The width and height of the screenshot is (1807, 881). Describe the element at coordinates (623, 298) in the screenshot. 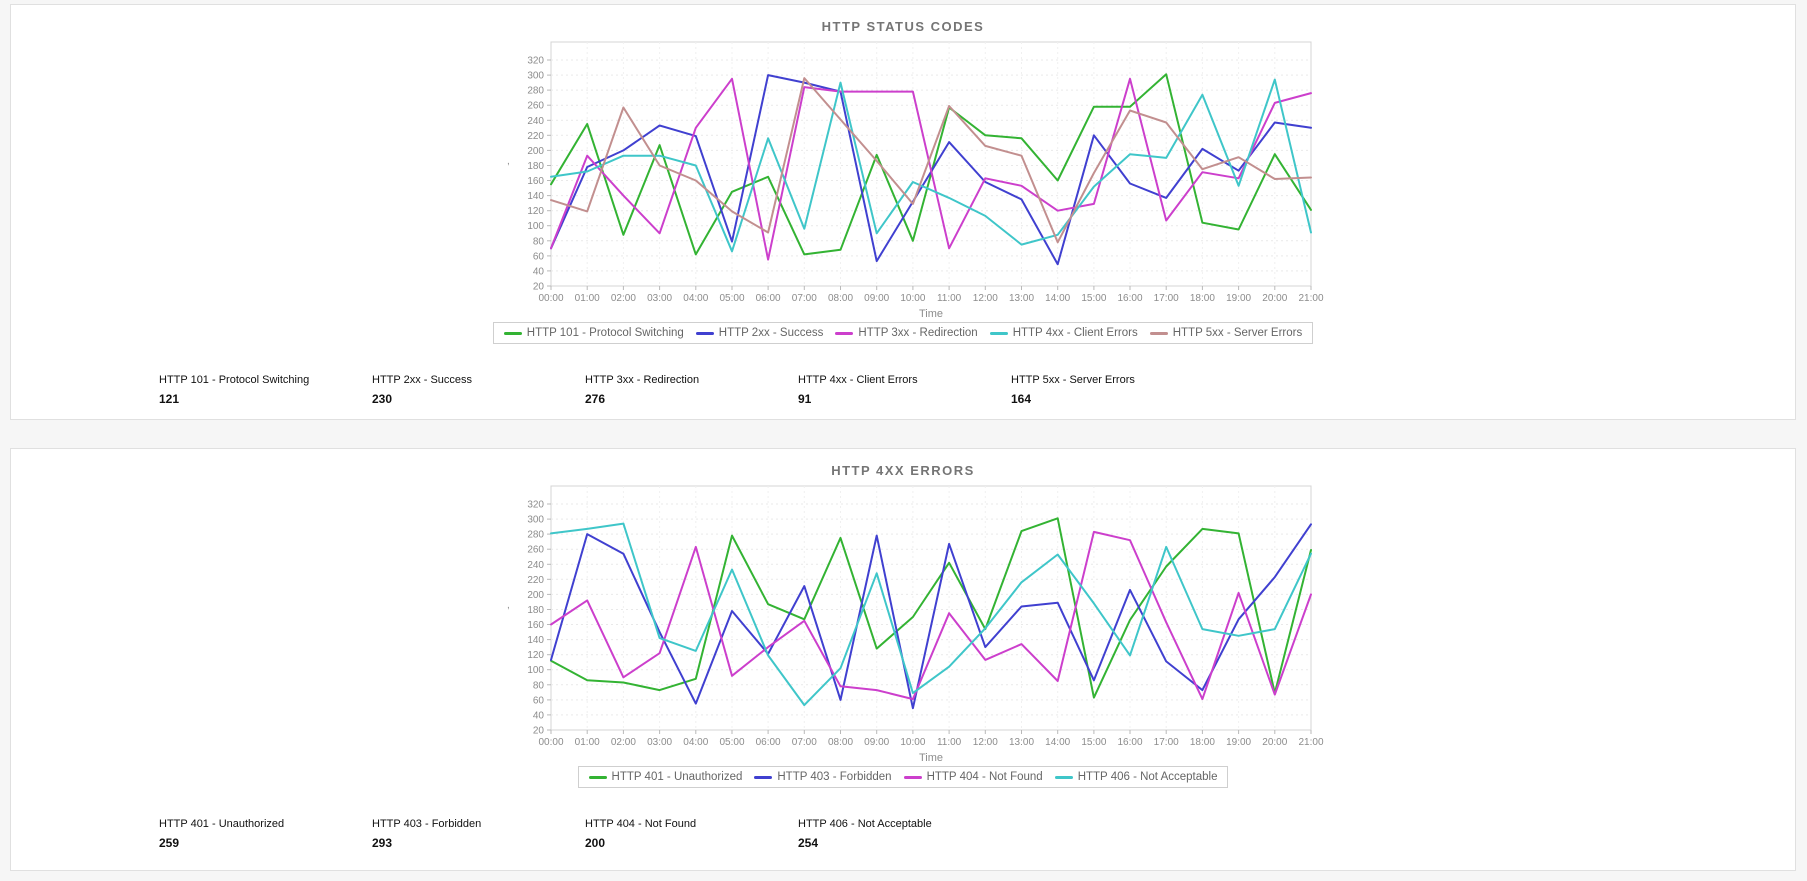

I see `svg-text: 02:00` at that location.